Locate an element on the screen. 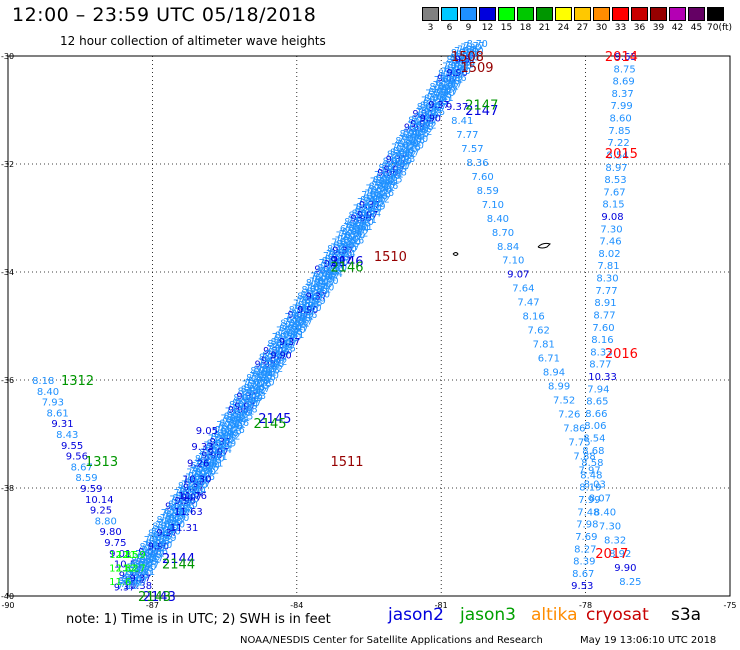  swh-value-label: 12.7 is located at coordinates (135, 569).